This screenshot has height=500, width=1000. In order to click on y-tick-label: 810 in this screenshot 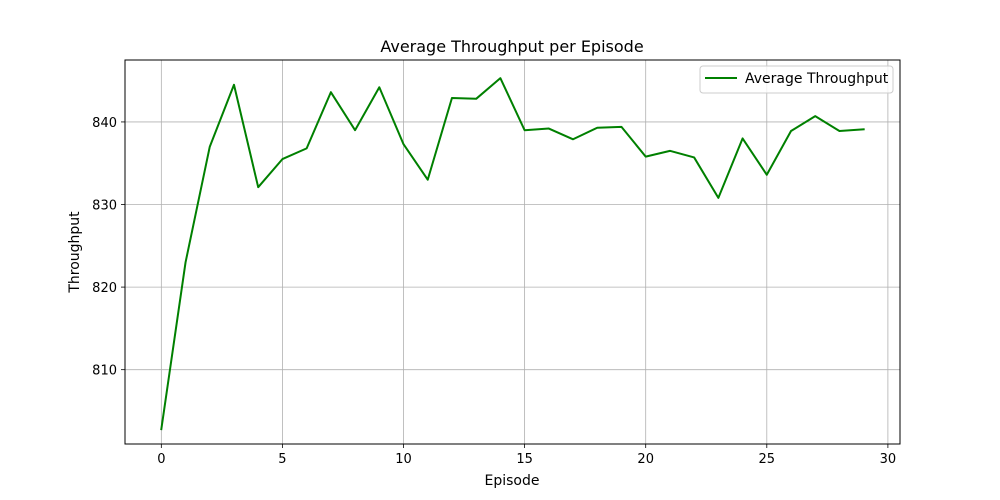, I will do `click(104, 371)`.